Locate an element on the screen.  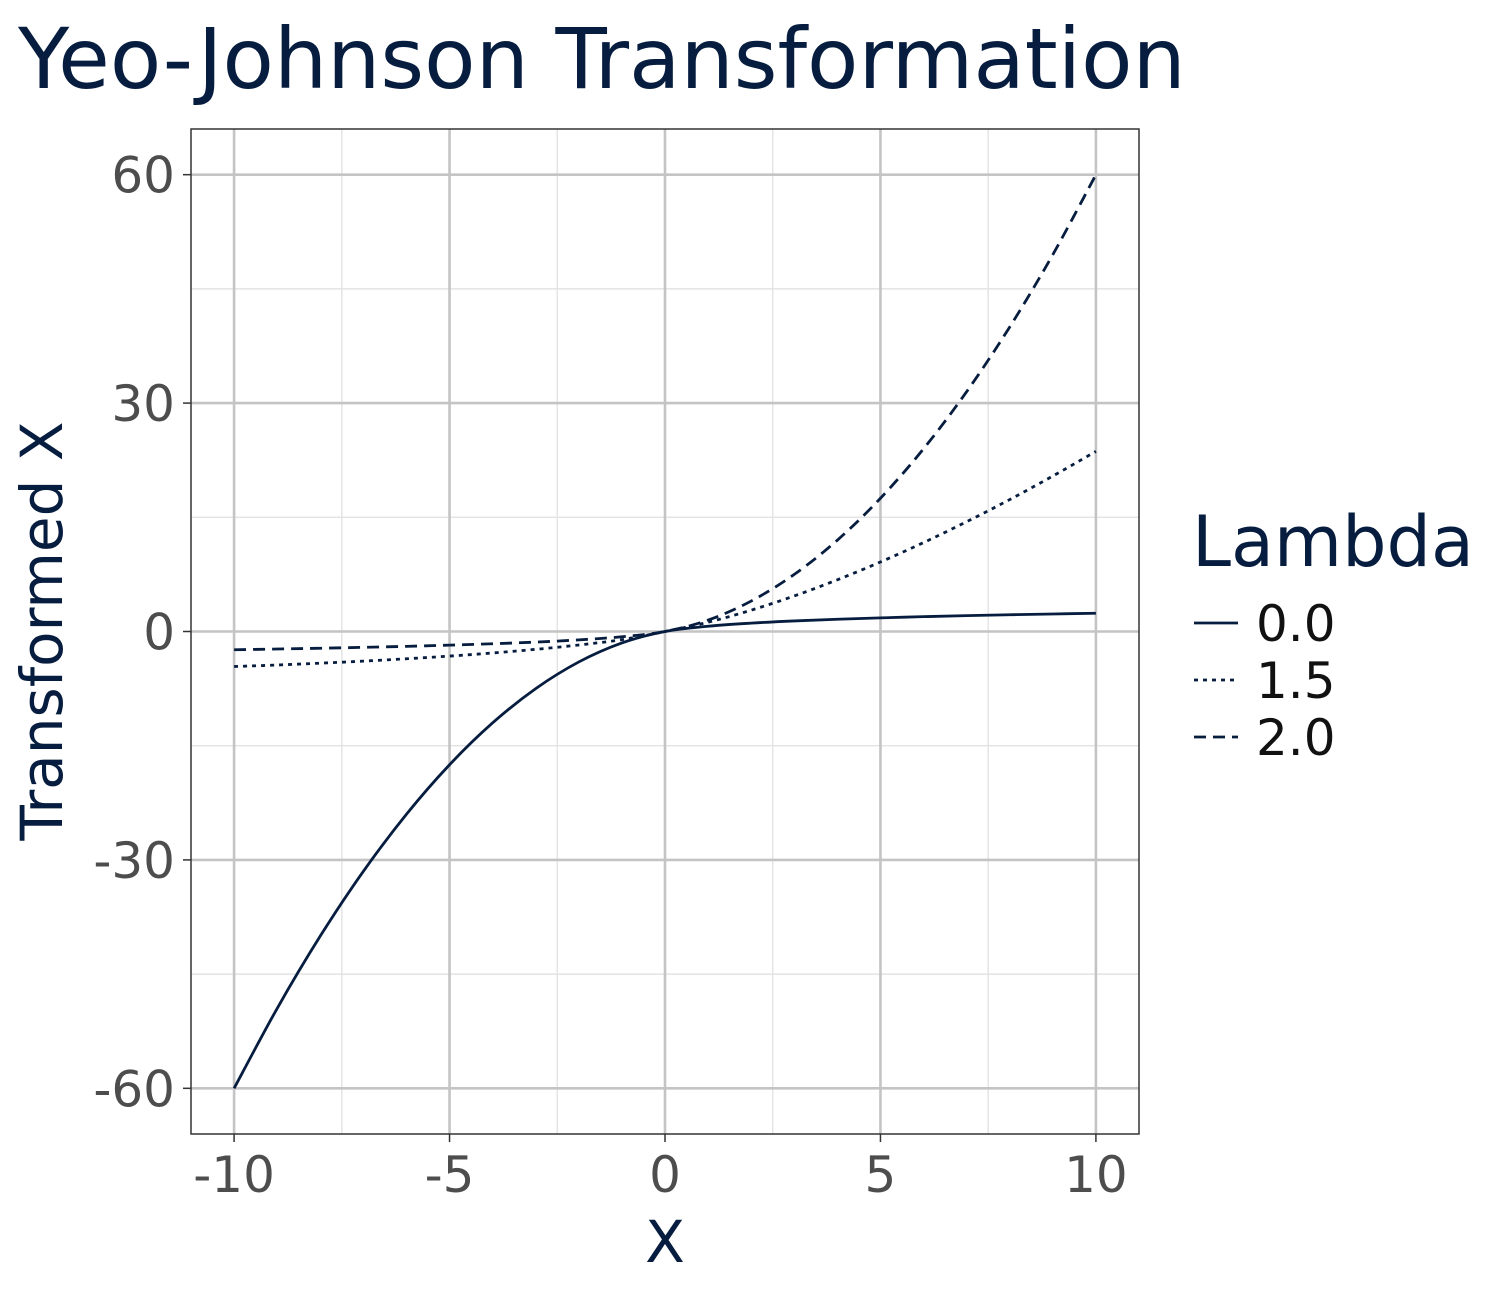
y-axis-title: Transformed X is located at coordinates (42, 631).